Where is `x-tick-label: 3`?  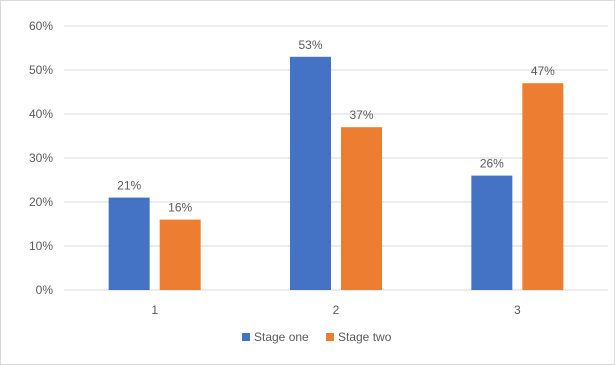
x-tick-label: 3 is located at coordinates (517, 310).